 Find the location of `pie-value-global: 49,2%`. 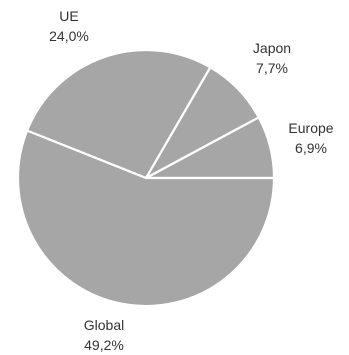

pie-value-global: 49,2% is located at coordinates (104, 345).